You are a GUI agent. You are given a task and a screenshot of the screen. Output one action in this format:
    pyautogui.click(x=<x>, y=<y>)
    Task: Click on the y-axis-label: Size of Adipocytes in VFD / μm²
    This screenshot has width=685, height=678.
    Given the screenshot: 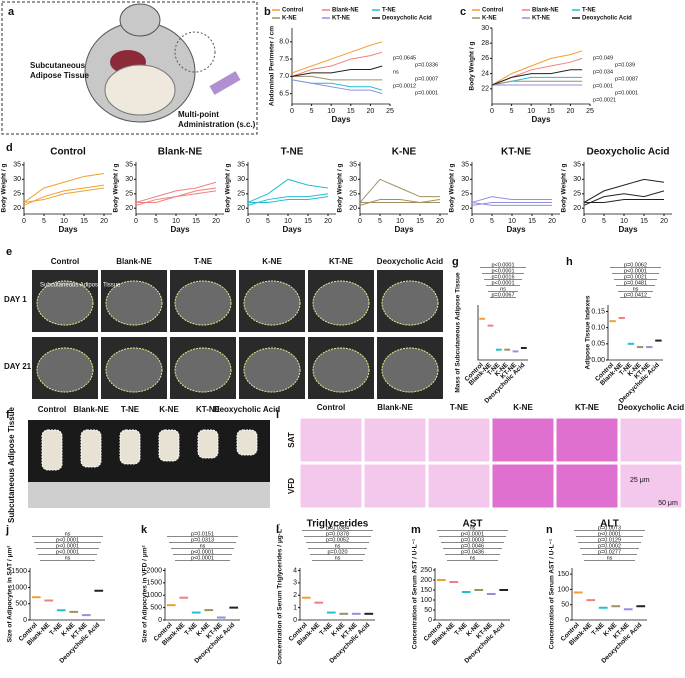 What is the action you would take?
    pyautogui.click(x=145, y=594)
    